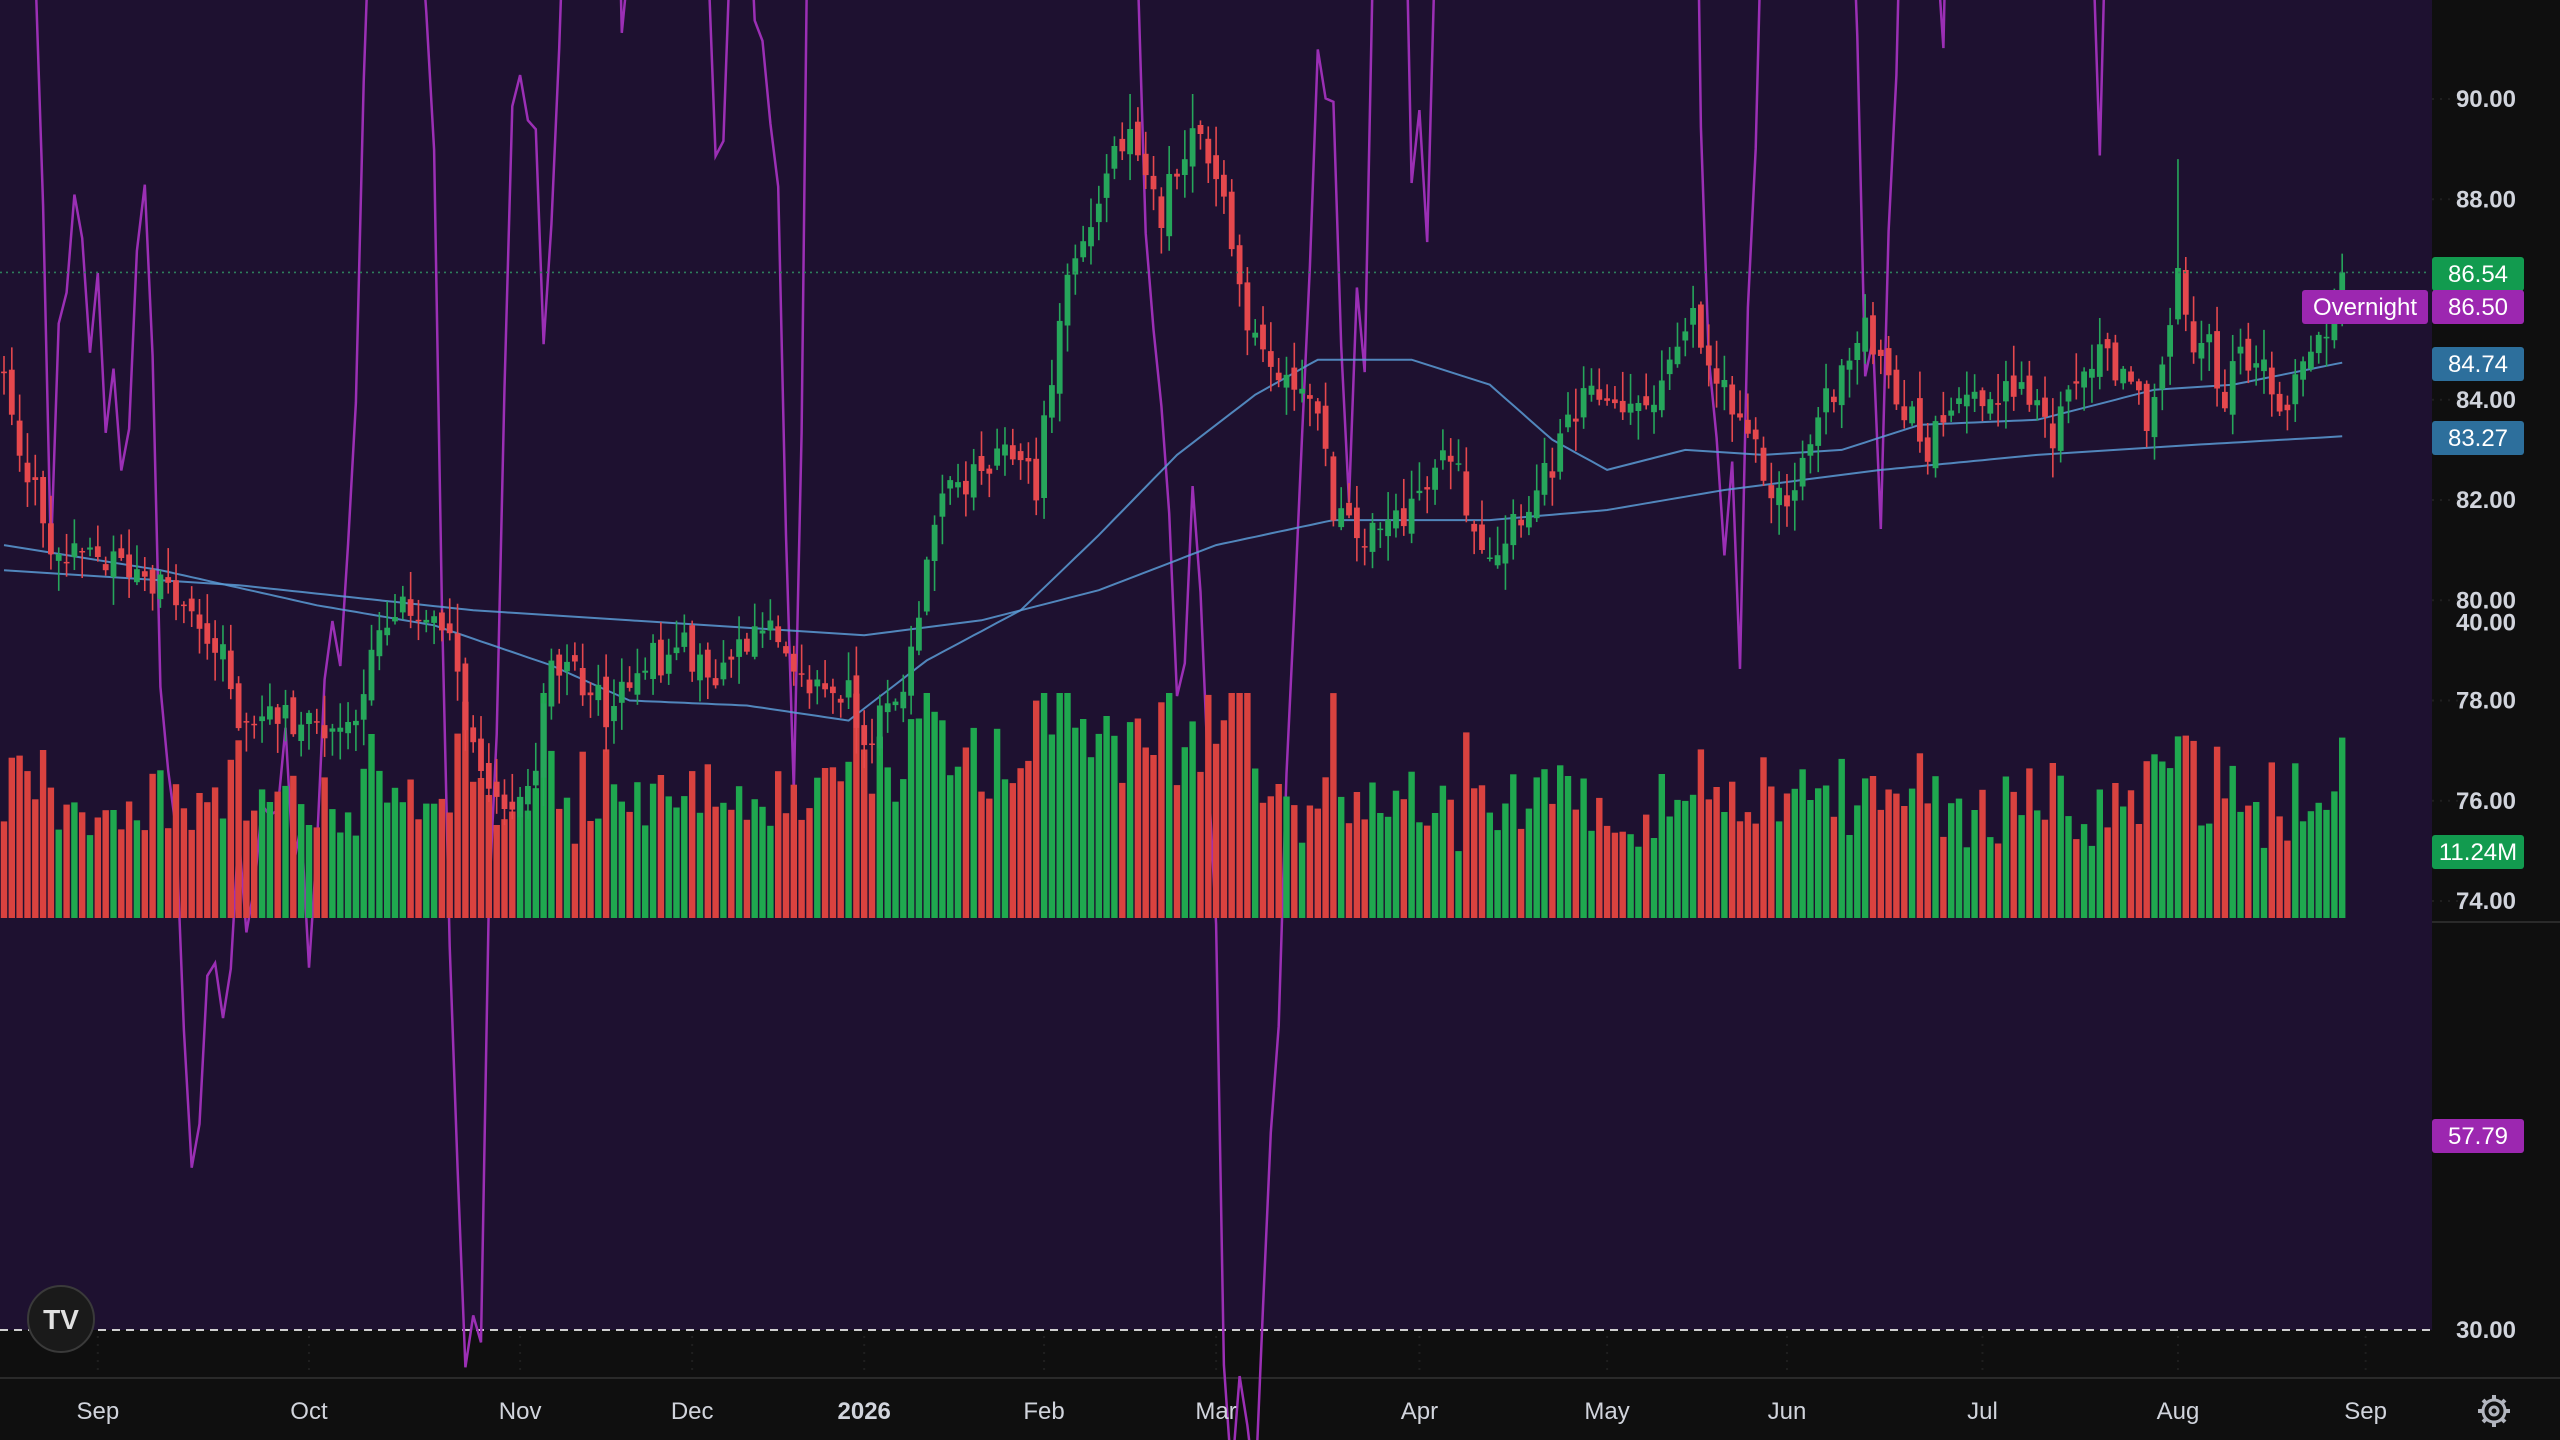 Image resolution: width=2560 pixels, height=1440 pixels. I want to click on gear-icon, so click(2494, 1411).